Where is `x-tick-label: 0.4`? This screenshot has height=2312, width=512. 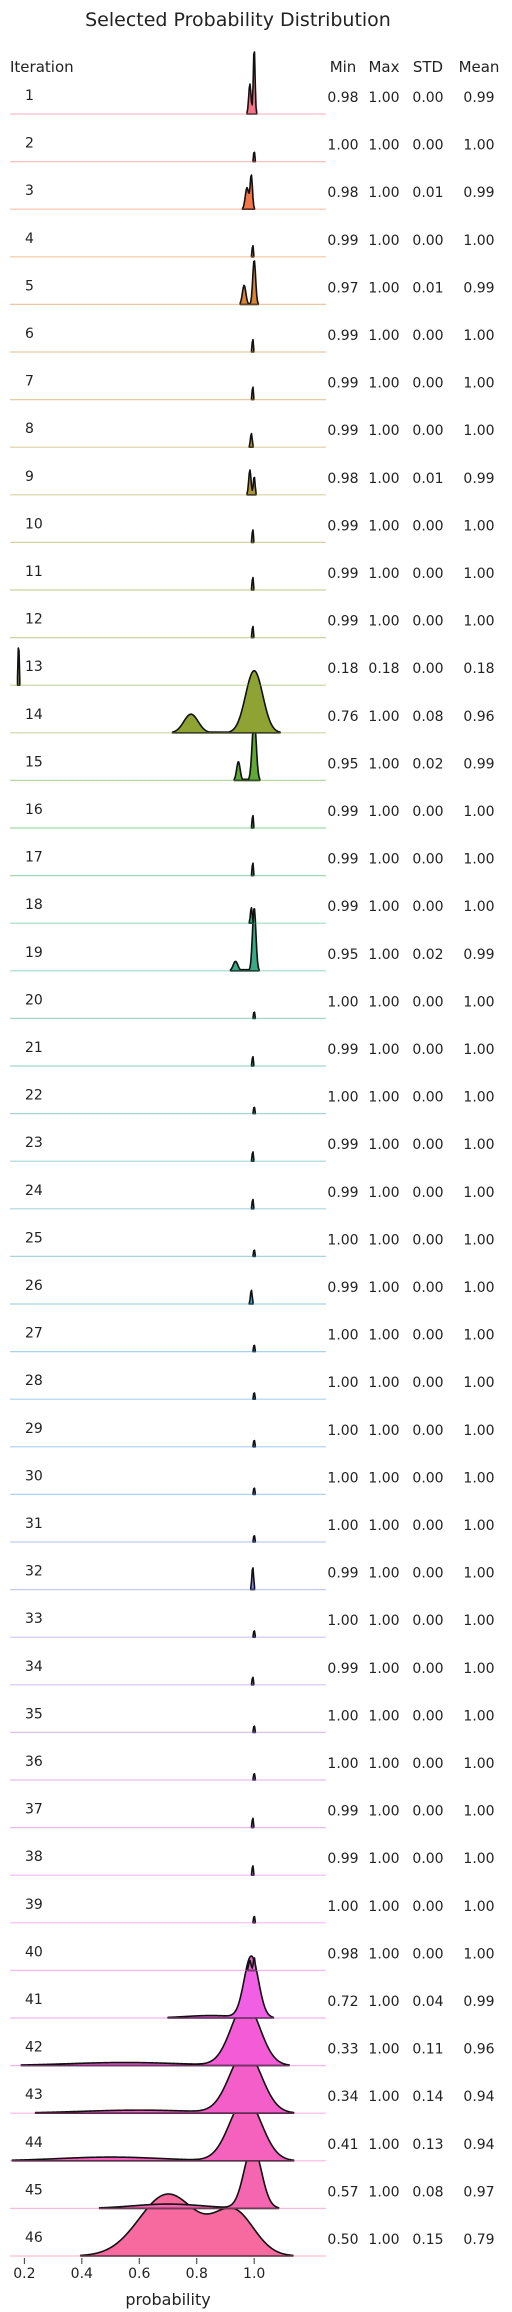 x-tick-label: 0.4 is located at coordinates (82, 2274).